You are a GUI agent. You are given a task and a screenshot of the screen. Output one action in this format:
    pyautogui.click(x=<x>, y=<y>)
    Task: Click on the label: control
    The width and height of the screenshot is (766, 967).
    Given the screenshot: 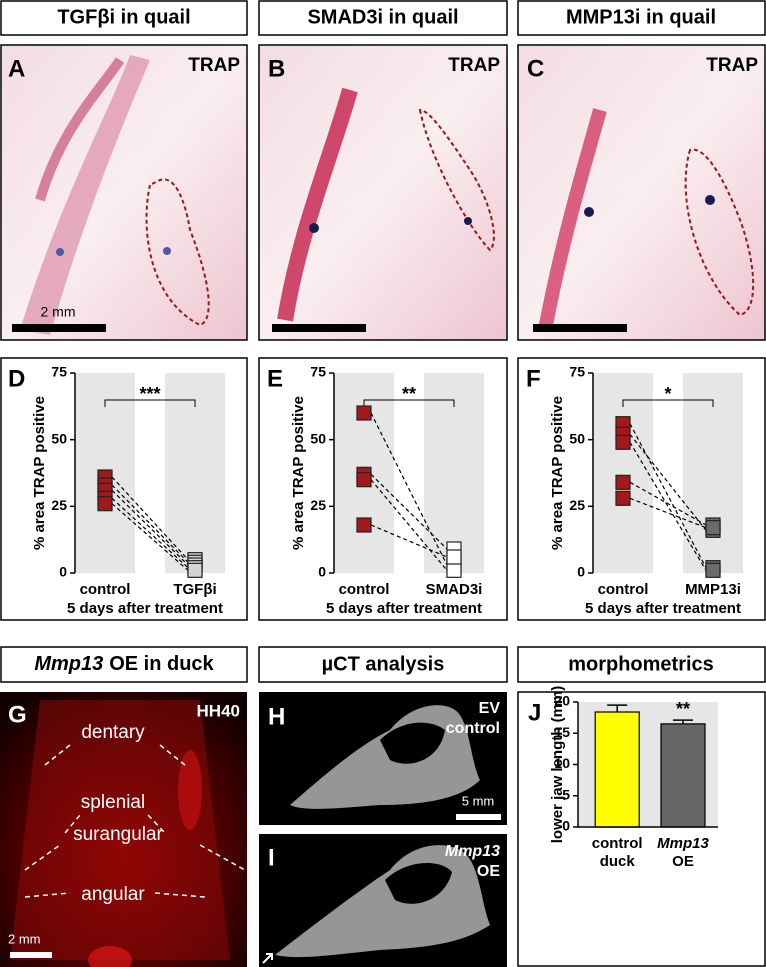 What is the action you would take?
    pyautogui.click(x=473, y=728)
    